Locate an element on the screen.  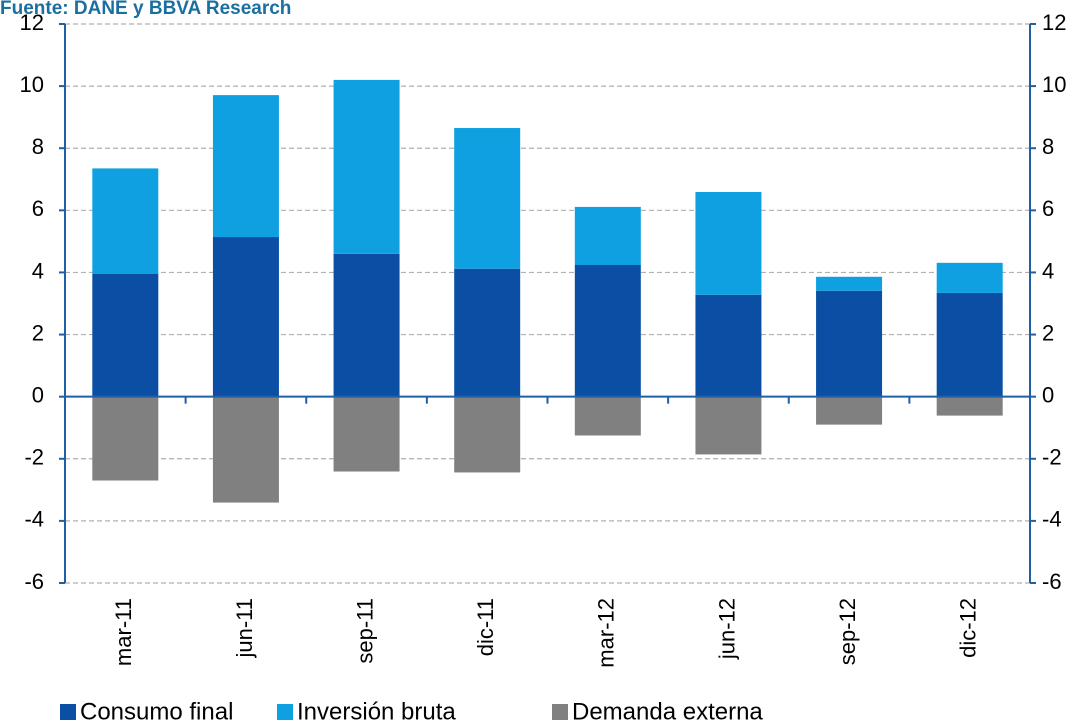
y2-tick-label: 2 is located at coordinates (1048, 332).